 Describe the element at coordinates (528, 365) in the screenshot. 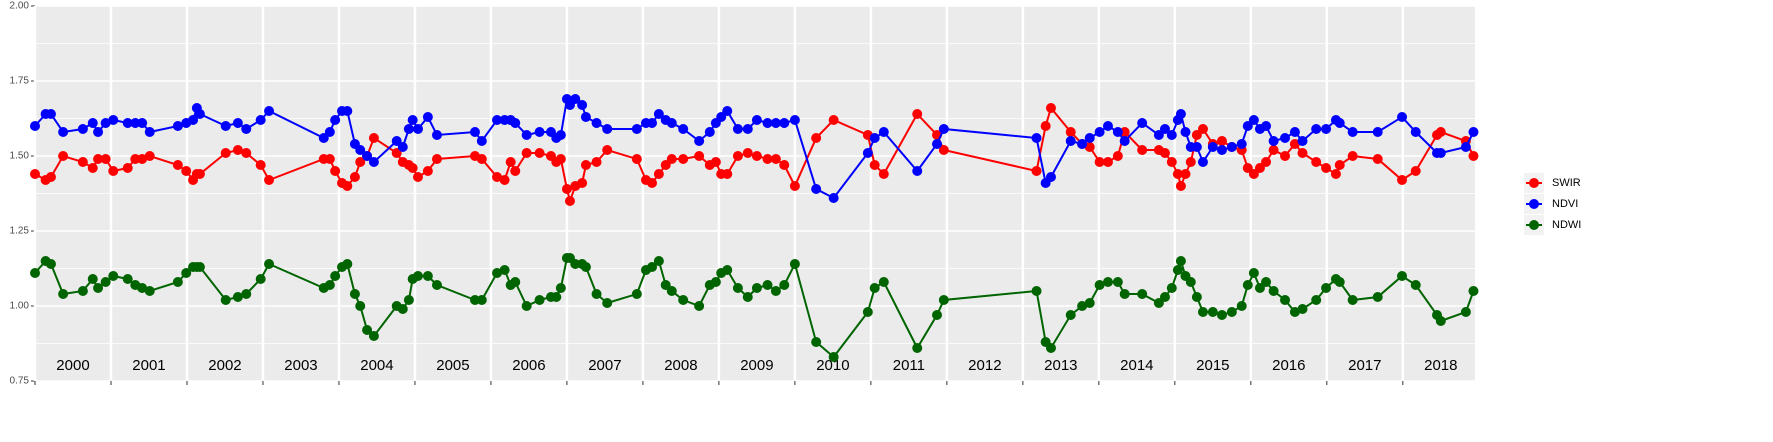

I see `year-label: 2006` at that location.